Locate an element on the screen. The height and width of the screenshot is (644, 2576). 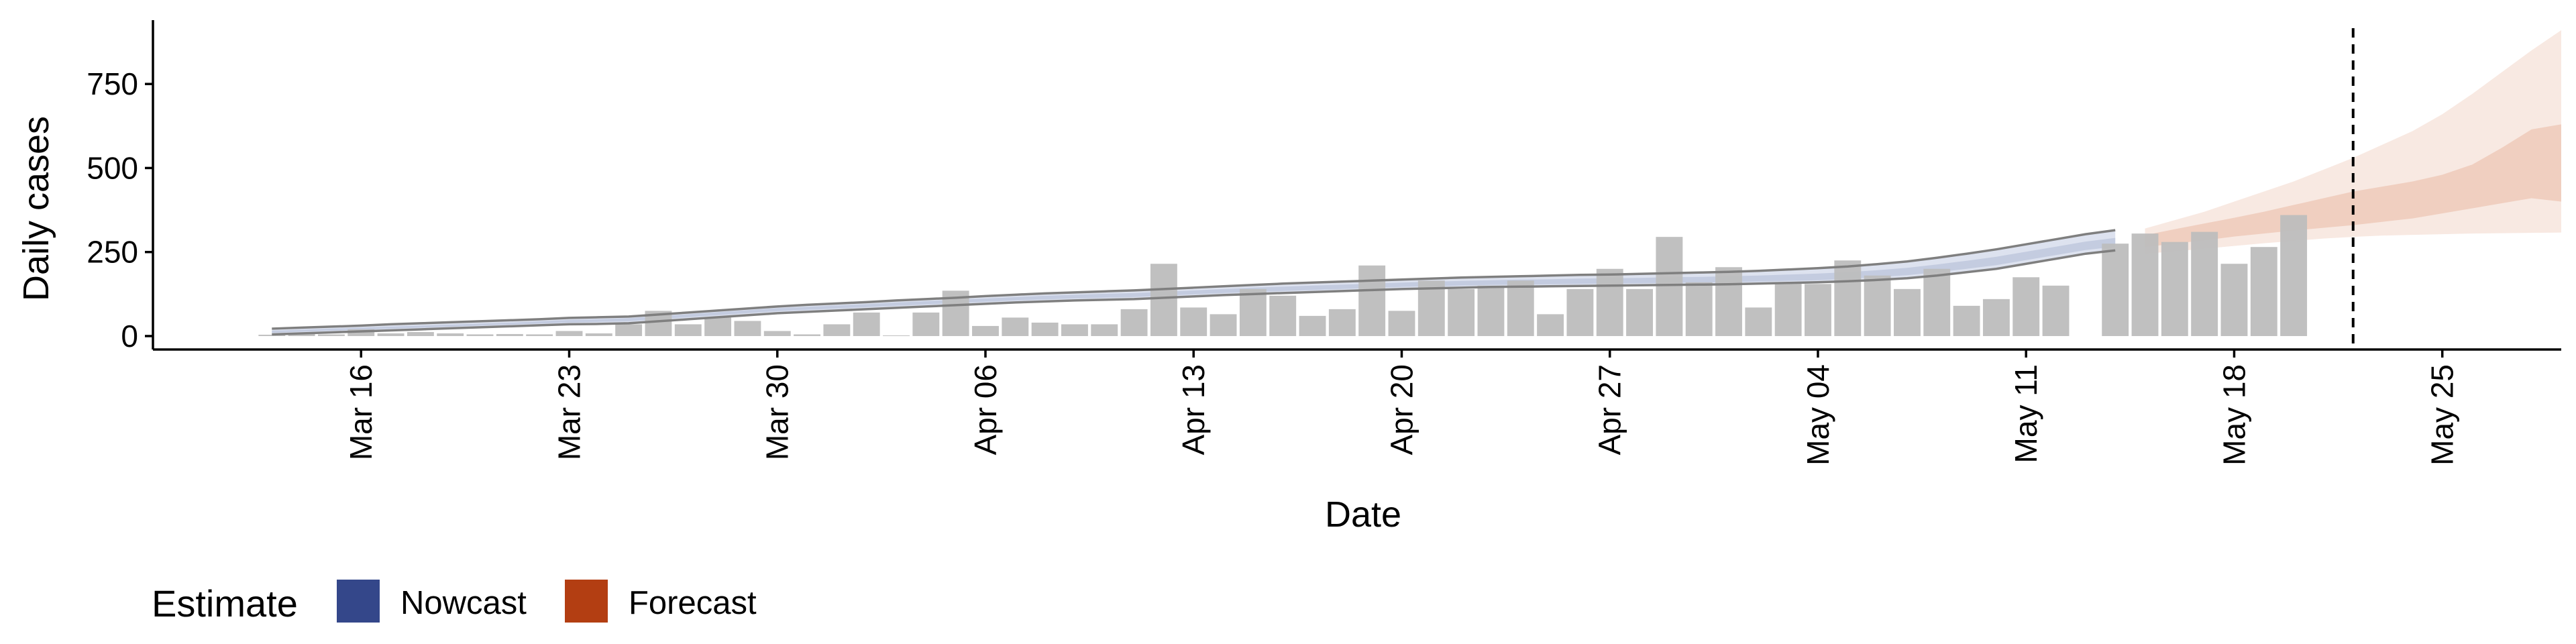
nowcast-bands is located at coordinates (1194, 282).